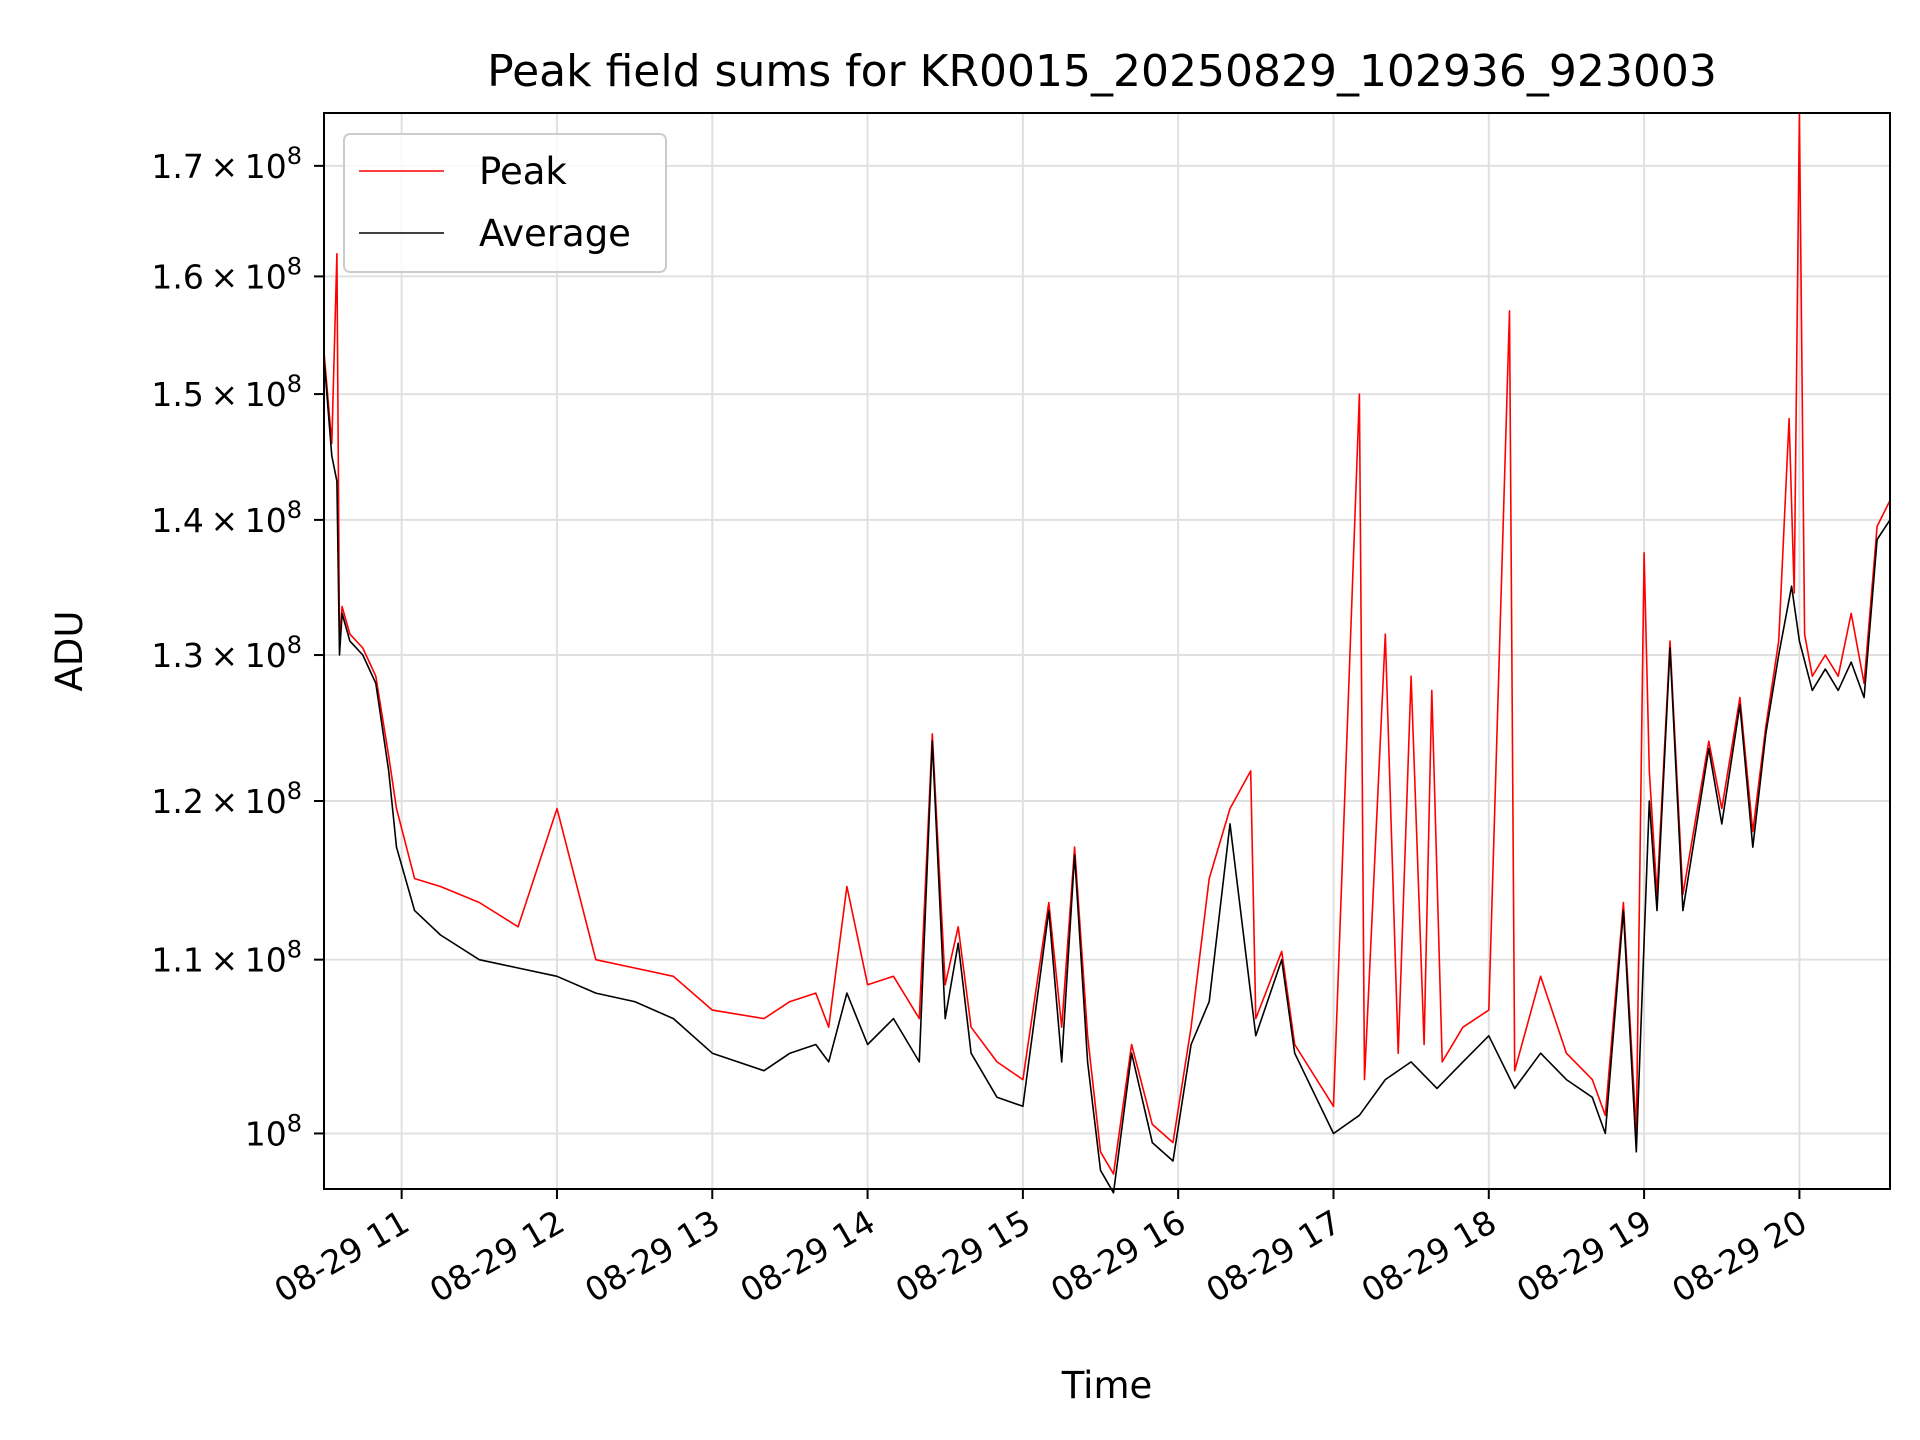 The width and height of the screenshot is (1920, 1440). What do you see at coordinates (226, 518) in the screenshot?
I see `y-tick-label: 1.4 × 108` at bounding box center [226, 518].